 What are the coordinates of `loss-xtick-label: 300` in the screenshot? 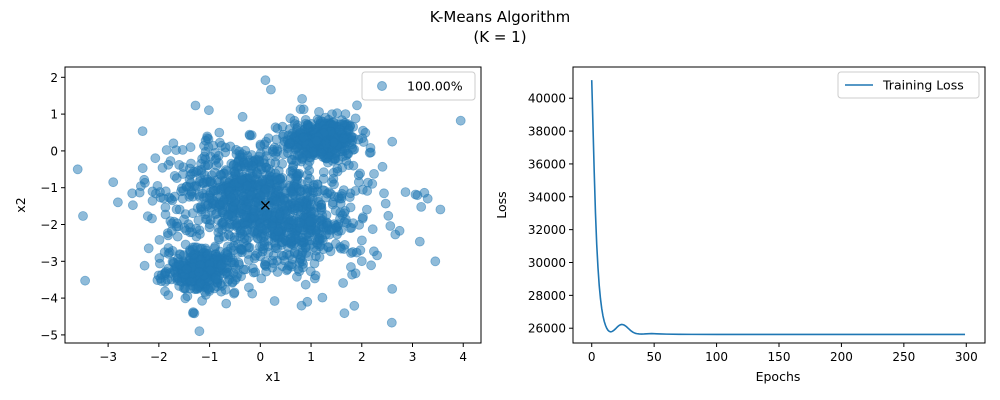 It's located at (966, 357).